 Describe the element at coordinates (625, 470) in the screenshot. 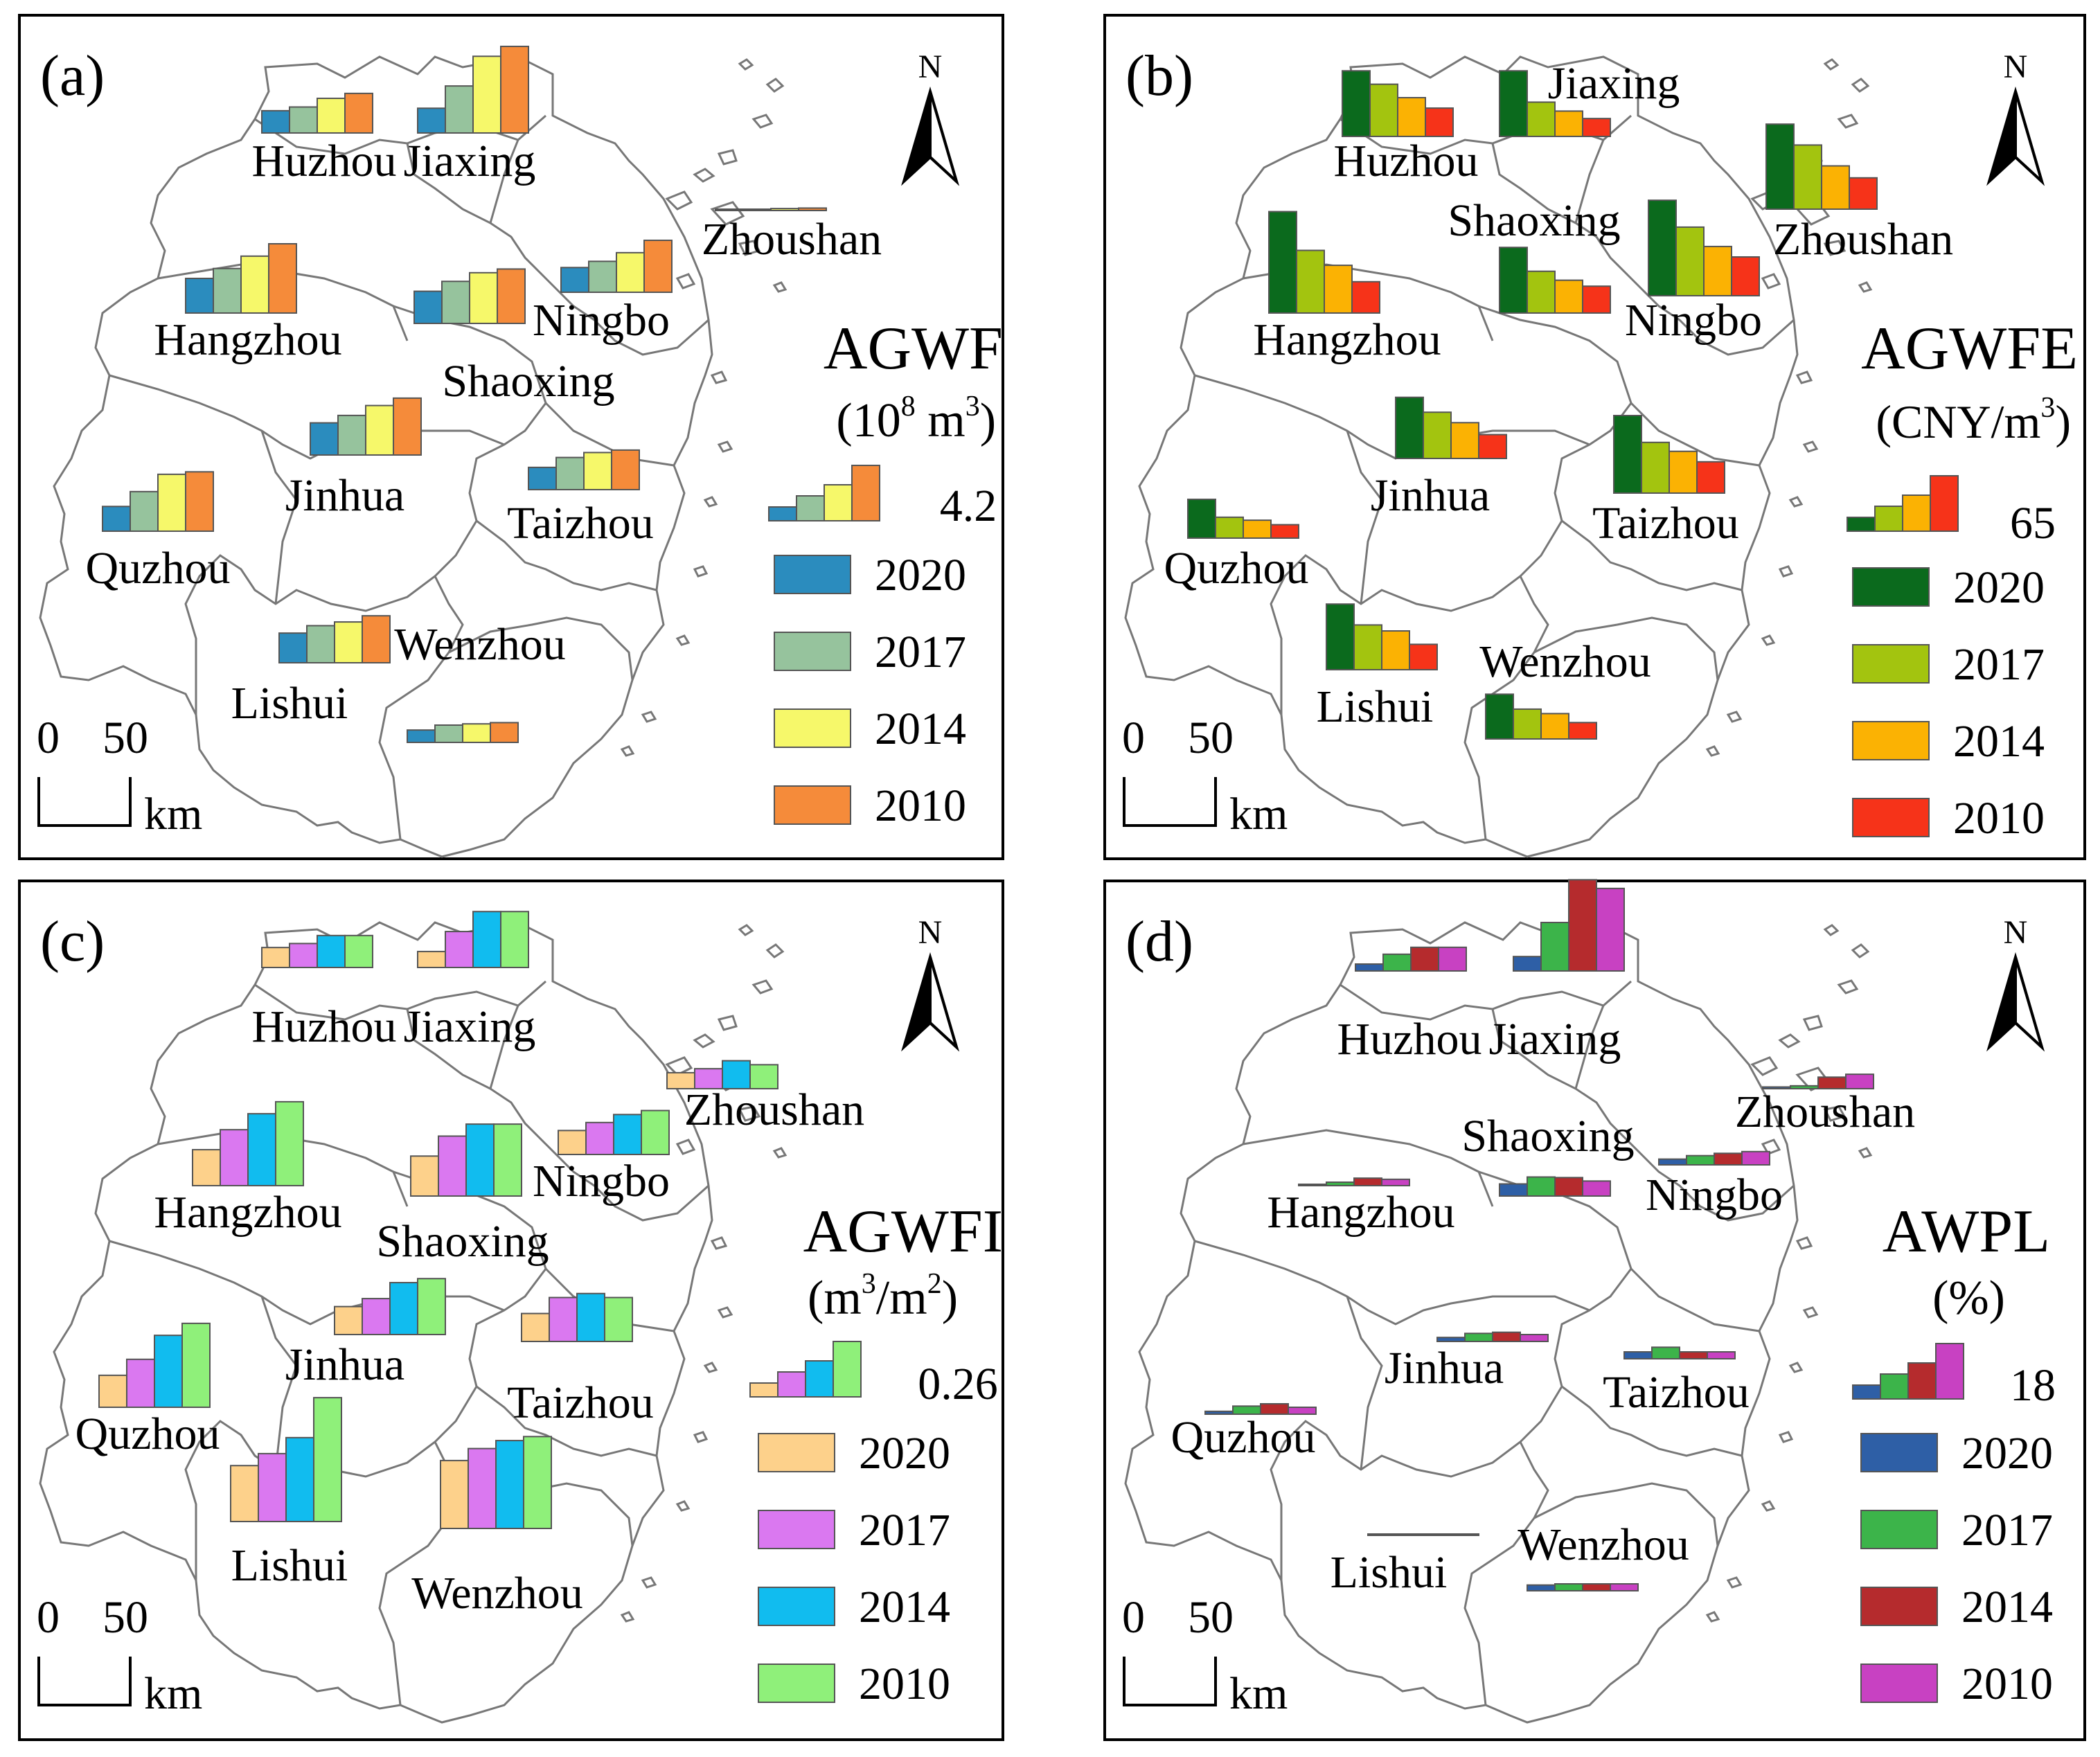

I see `bar-taizhou-2010` at that location.